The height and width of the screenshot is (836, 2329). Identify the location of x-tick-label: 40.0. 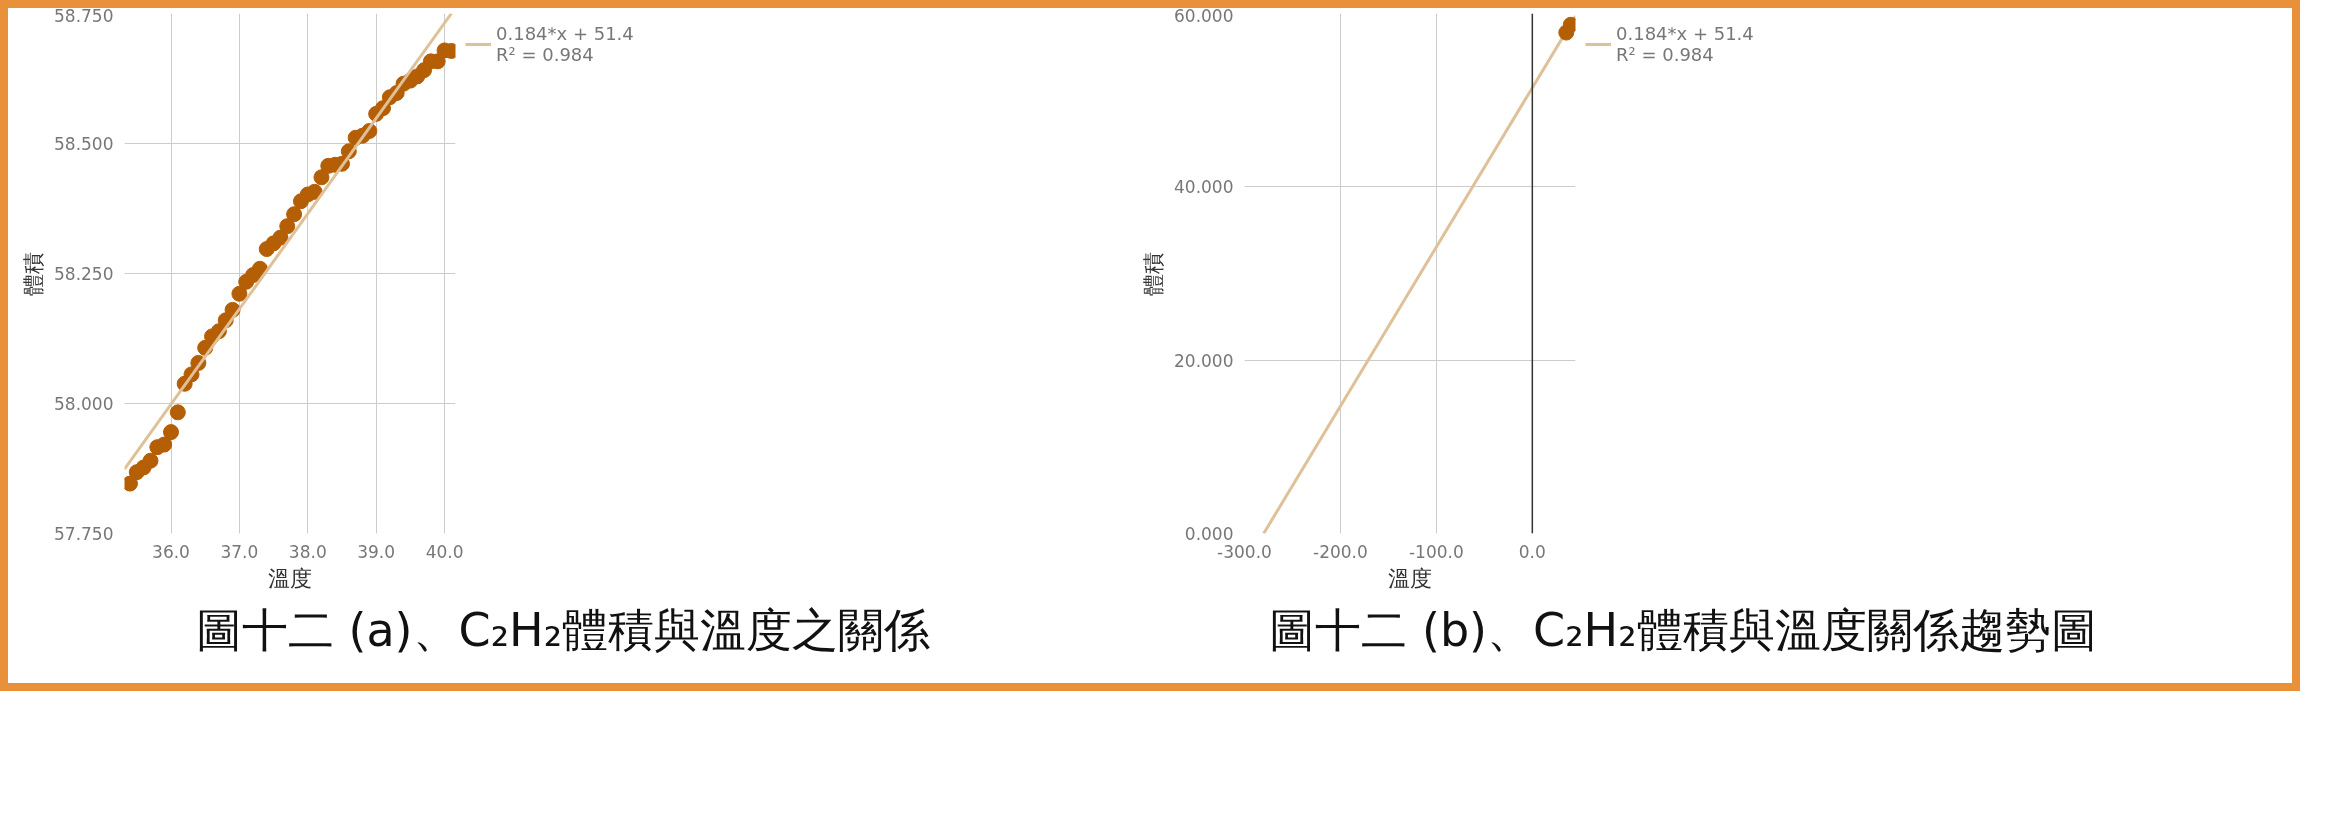
(444, 551).